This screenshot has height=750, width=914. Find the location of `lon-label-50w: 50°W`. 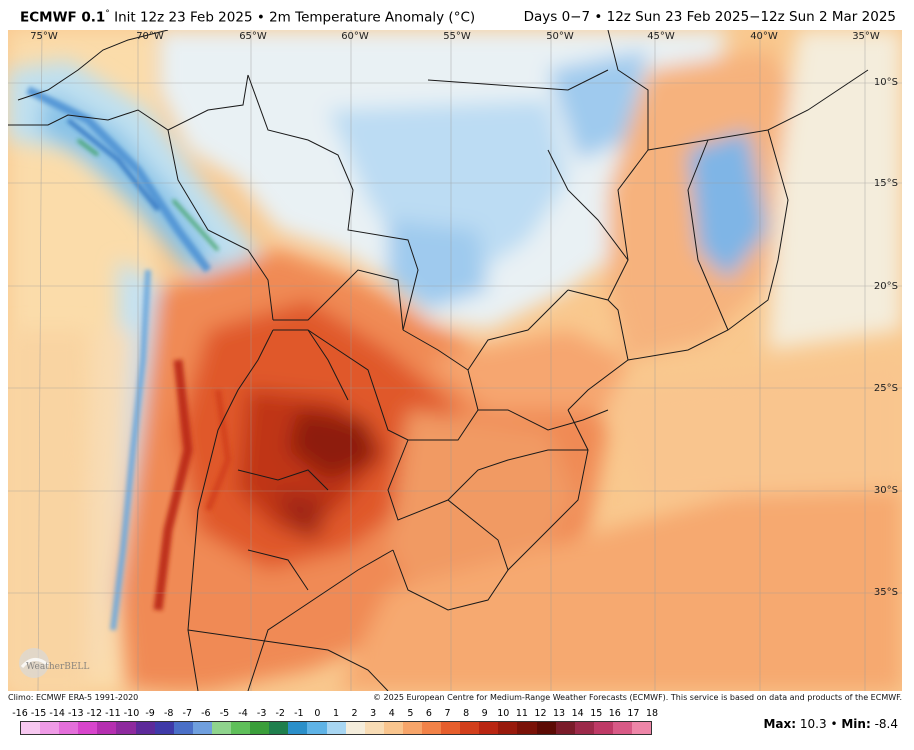

lon-label-50w: 50°W is located at coordinates (560, 36).